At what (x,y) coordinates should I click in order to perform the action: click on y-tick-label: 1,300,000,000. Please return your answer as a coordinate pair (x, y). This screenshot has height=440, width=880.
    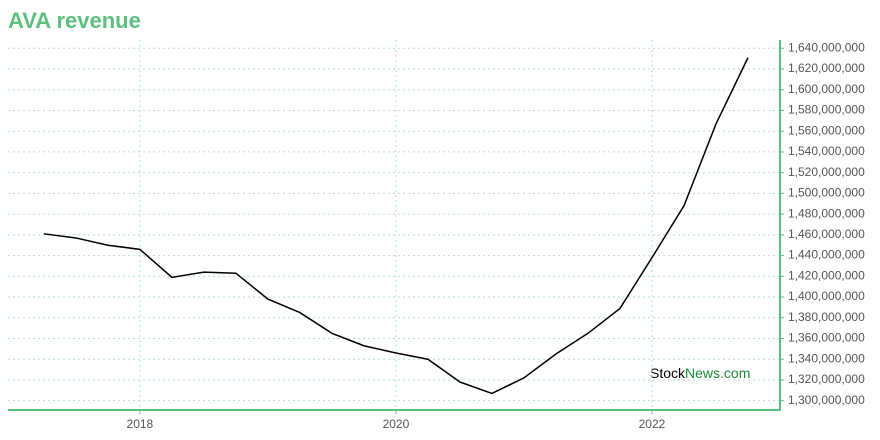
    Looking at the image, I should click on (826, 400).